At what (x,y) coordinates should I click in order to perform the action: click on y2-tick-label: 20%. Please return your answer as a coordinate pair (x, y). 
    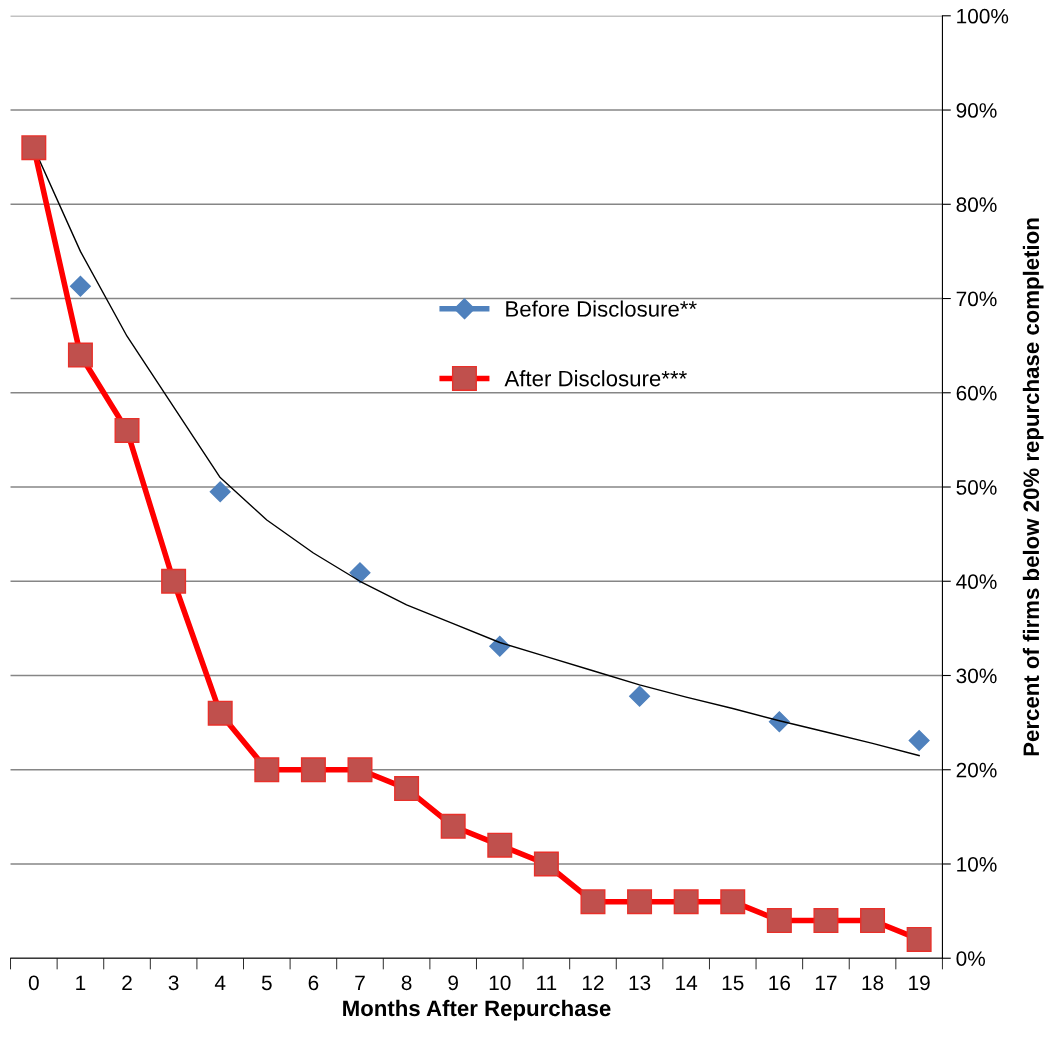
    Looking at the image, I should click on (976, 770).